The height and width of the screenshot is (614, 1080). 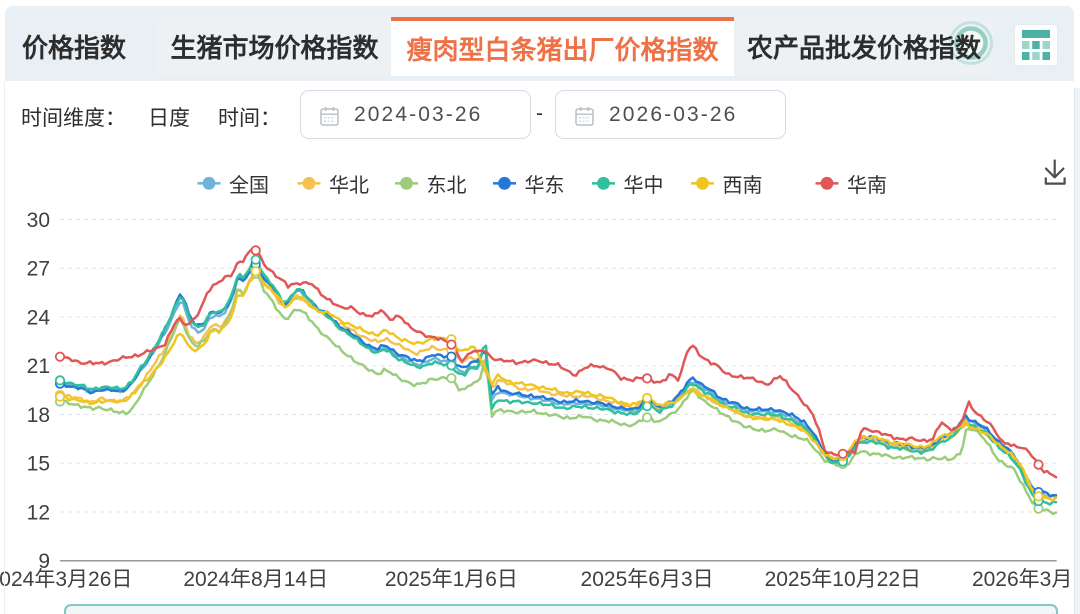 I want to click on svg-text: 18, so click(x=38, y=415).